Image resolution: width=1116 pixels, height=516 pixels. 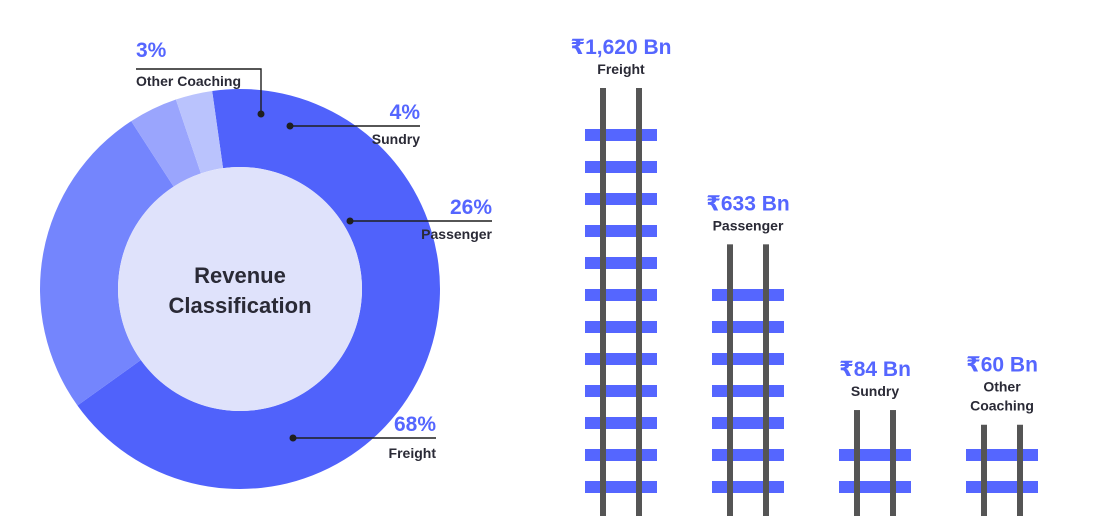 What do you see at coordinates (151, 50) in the screenshot?
I see `slice-percent-other-coaching: 3%` at bounding box center [151, 50].